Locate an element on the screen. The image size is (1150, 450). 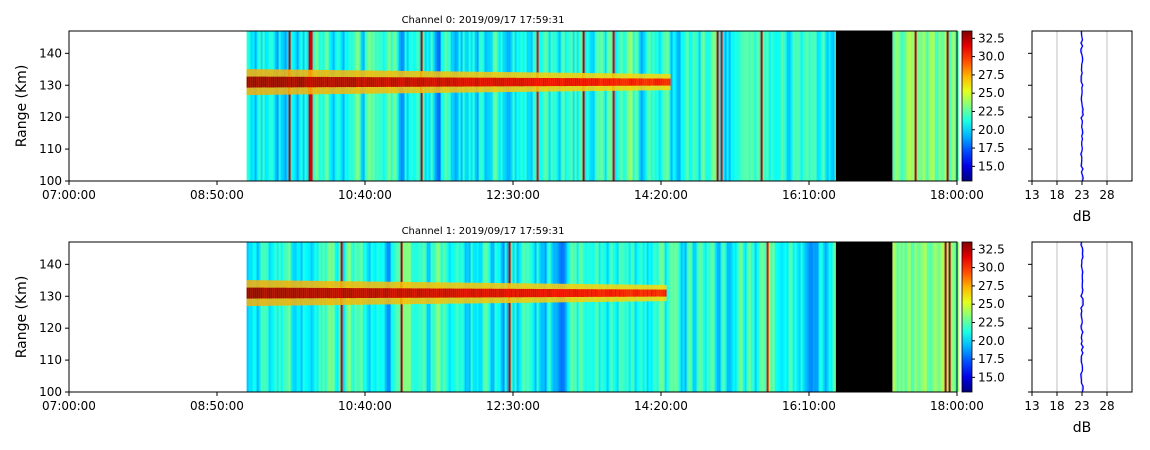
x-tick-label: 08:50:00 is located at coordinates (217, 195).